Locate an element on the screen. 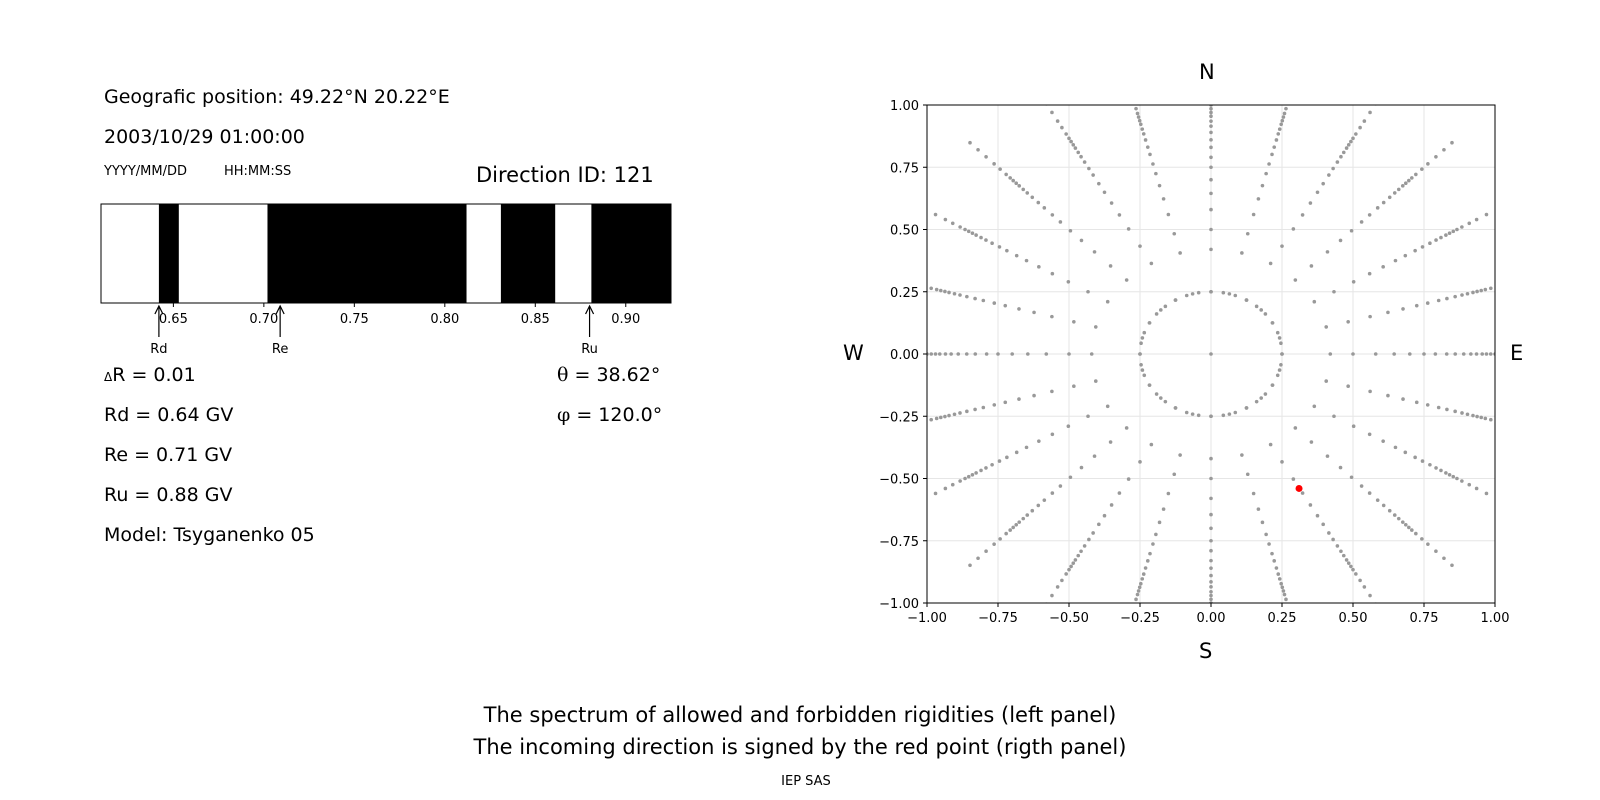 Image resolution: width=1600 pixels, height=800 pixels. spectrum-tick-label: 0.85 is located at coordinates (535, 319).